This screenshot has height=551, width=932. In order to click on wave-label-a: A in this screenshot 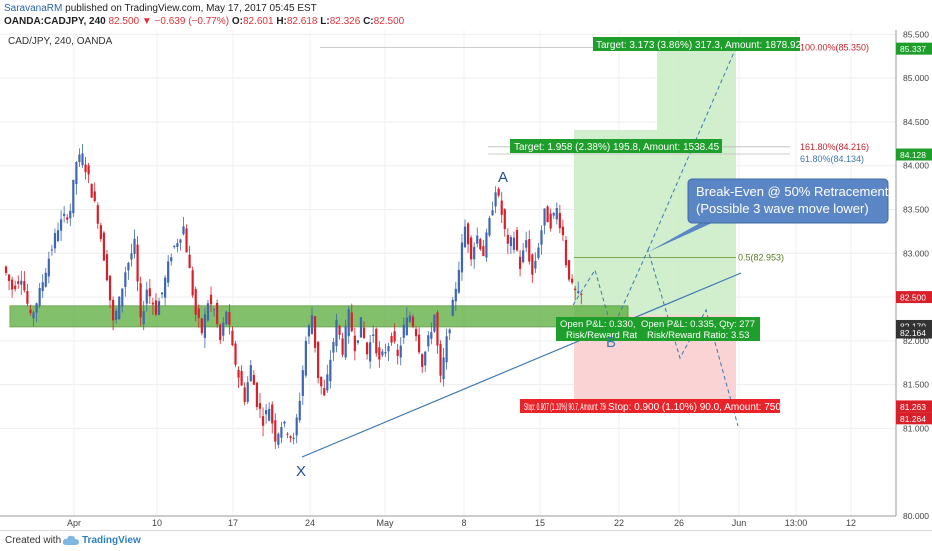, I will do `click(503, 177)`.